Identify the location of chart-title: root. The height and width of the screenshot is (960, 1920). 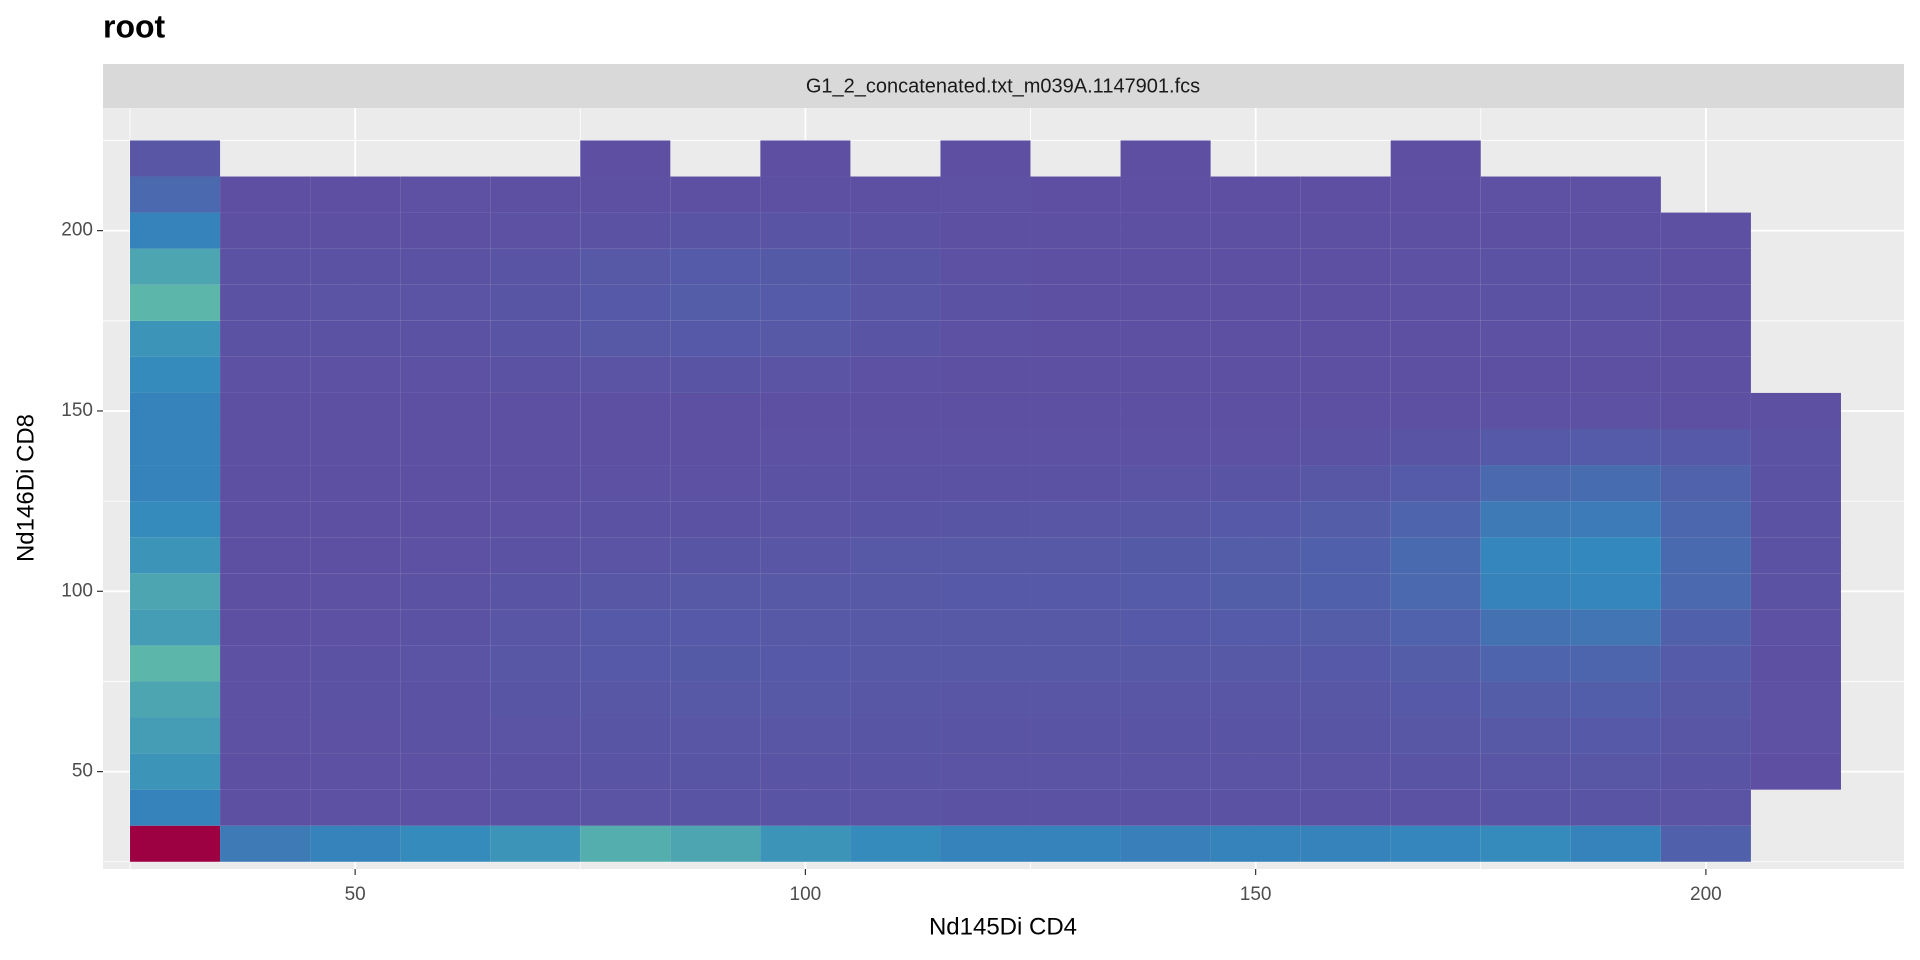
(134, 26).